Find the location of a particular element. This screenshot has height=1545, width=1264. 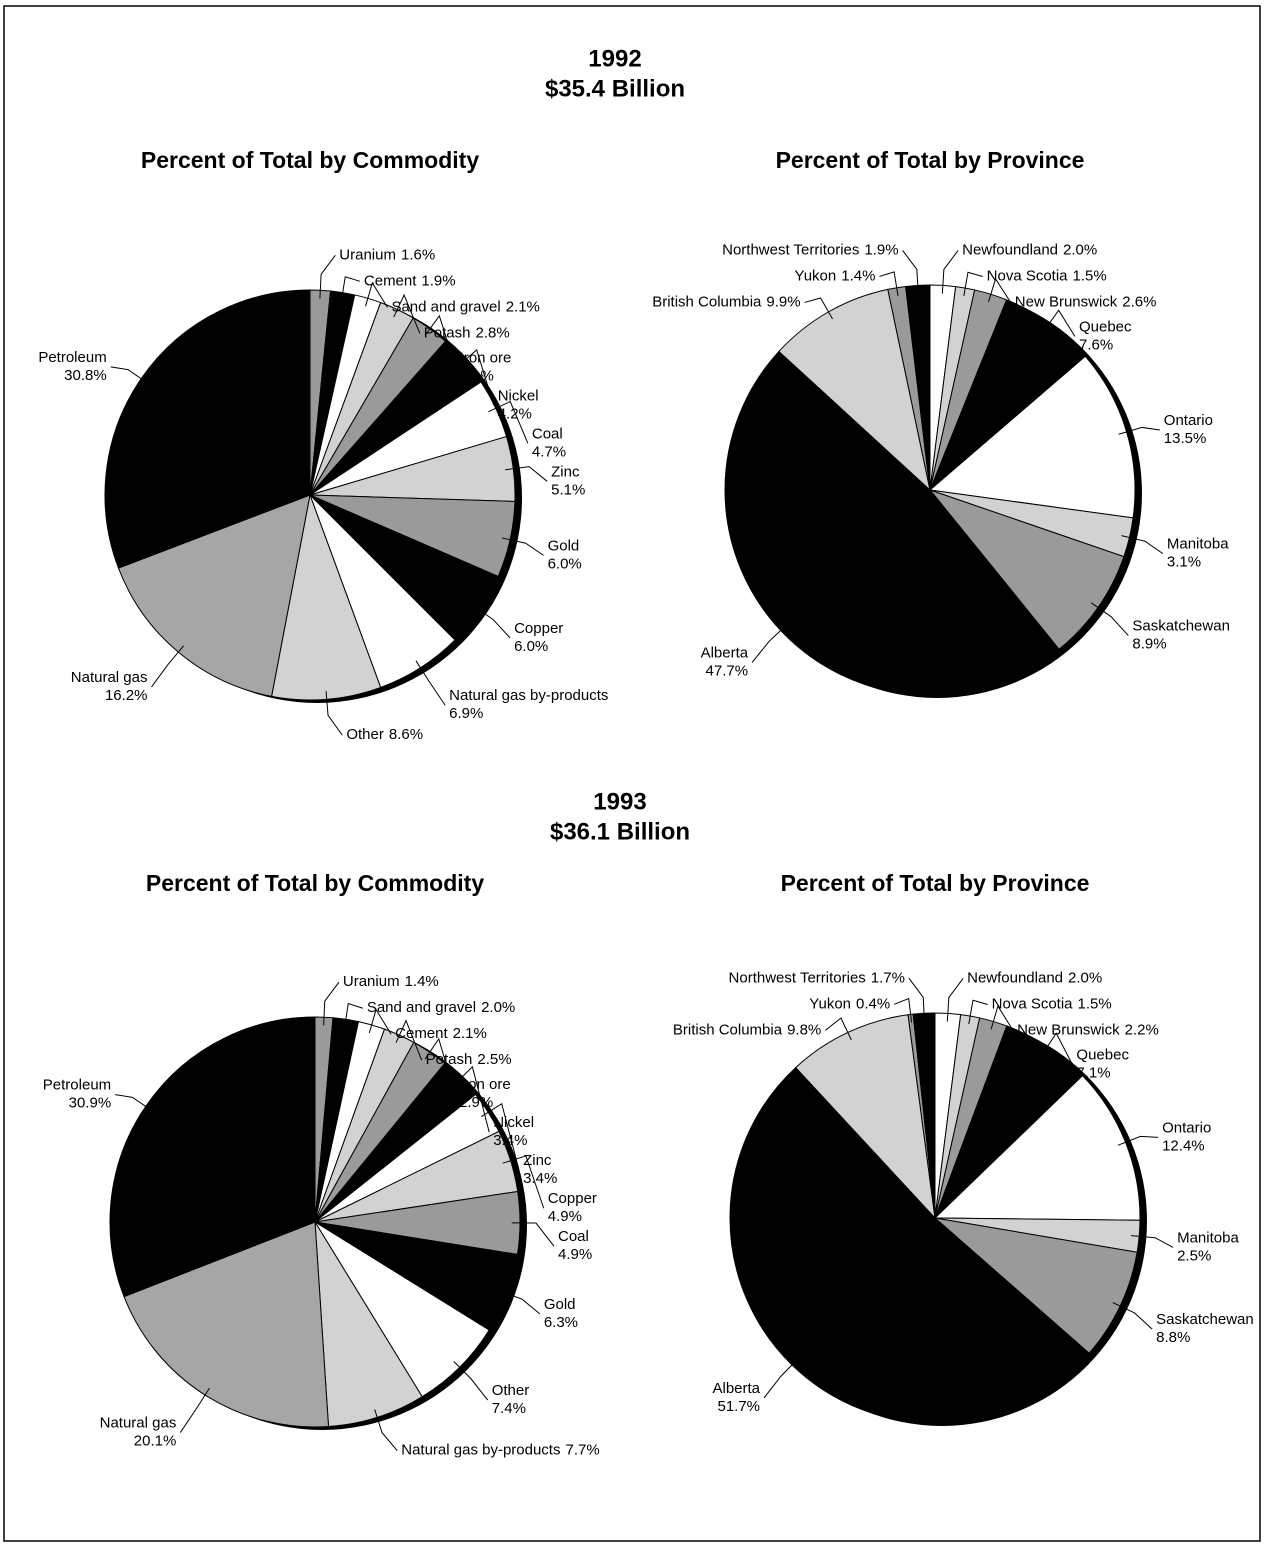

slice-label: Ontario 12.4% is located at coordinates (1186, 1136).